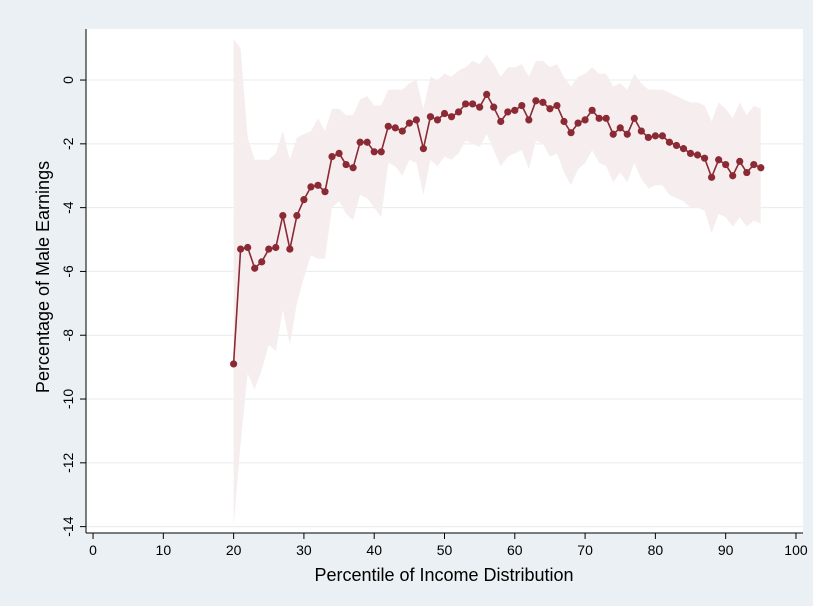 The height and width of the screenshot is (606, 813). What do you see at coordinates (164, 550) in the screenshot?
I see `x-tick-label: 10` at bounding box center [164, 550].